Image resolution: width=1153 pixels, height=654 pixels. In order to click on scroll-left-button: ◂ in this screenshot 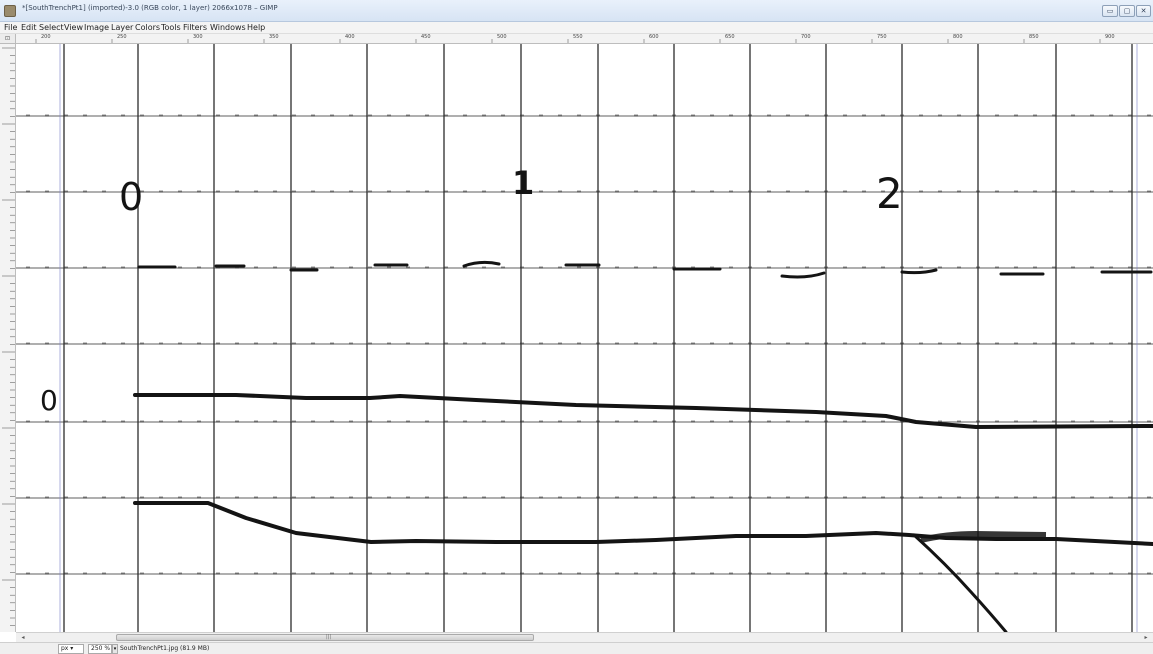, I will do `click(23, 637)`.